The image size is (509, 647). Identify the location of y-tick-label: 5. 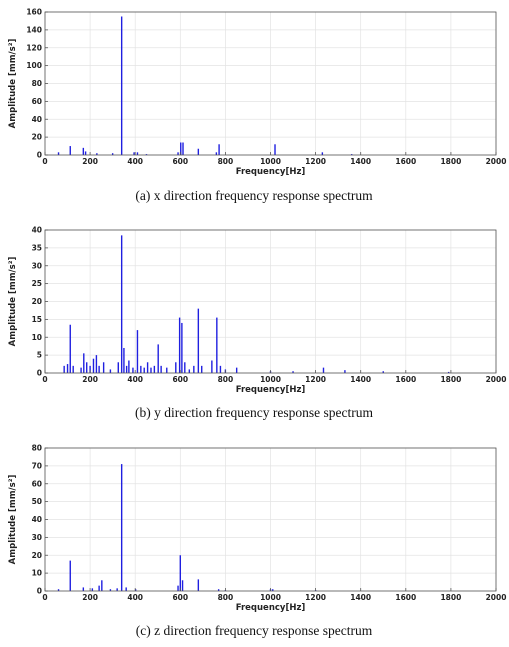
(39, 355).